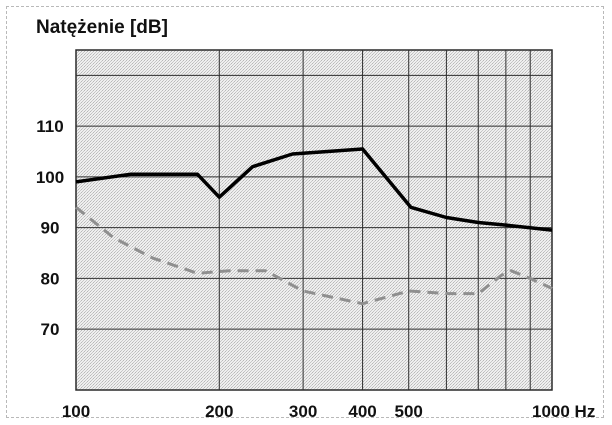 This screenshot has height=425, width=612. Describe the element at coordinates (563, 411) in the screenshot. I see `x-tick-label: 1000 Hz` at that location.